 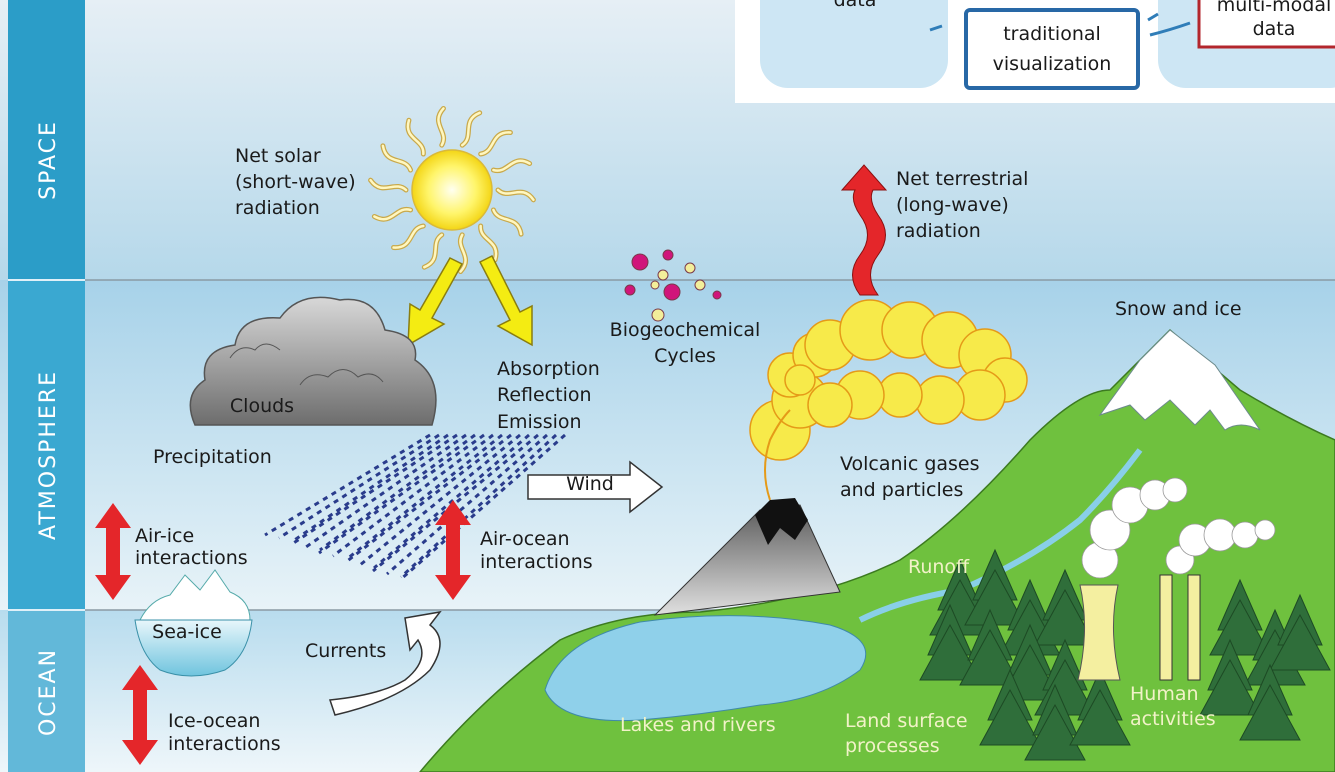 What do you see at coordinates (698, 725) in the screenshot?
I see `label: Lakes and rivers` at bounding box center [698, 725].